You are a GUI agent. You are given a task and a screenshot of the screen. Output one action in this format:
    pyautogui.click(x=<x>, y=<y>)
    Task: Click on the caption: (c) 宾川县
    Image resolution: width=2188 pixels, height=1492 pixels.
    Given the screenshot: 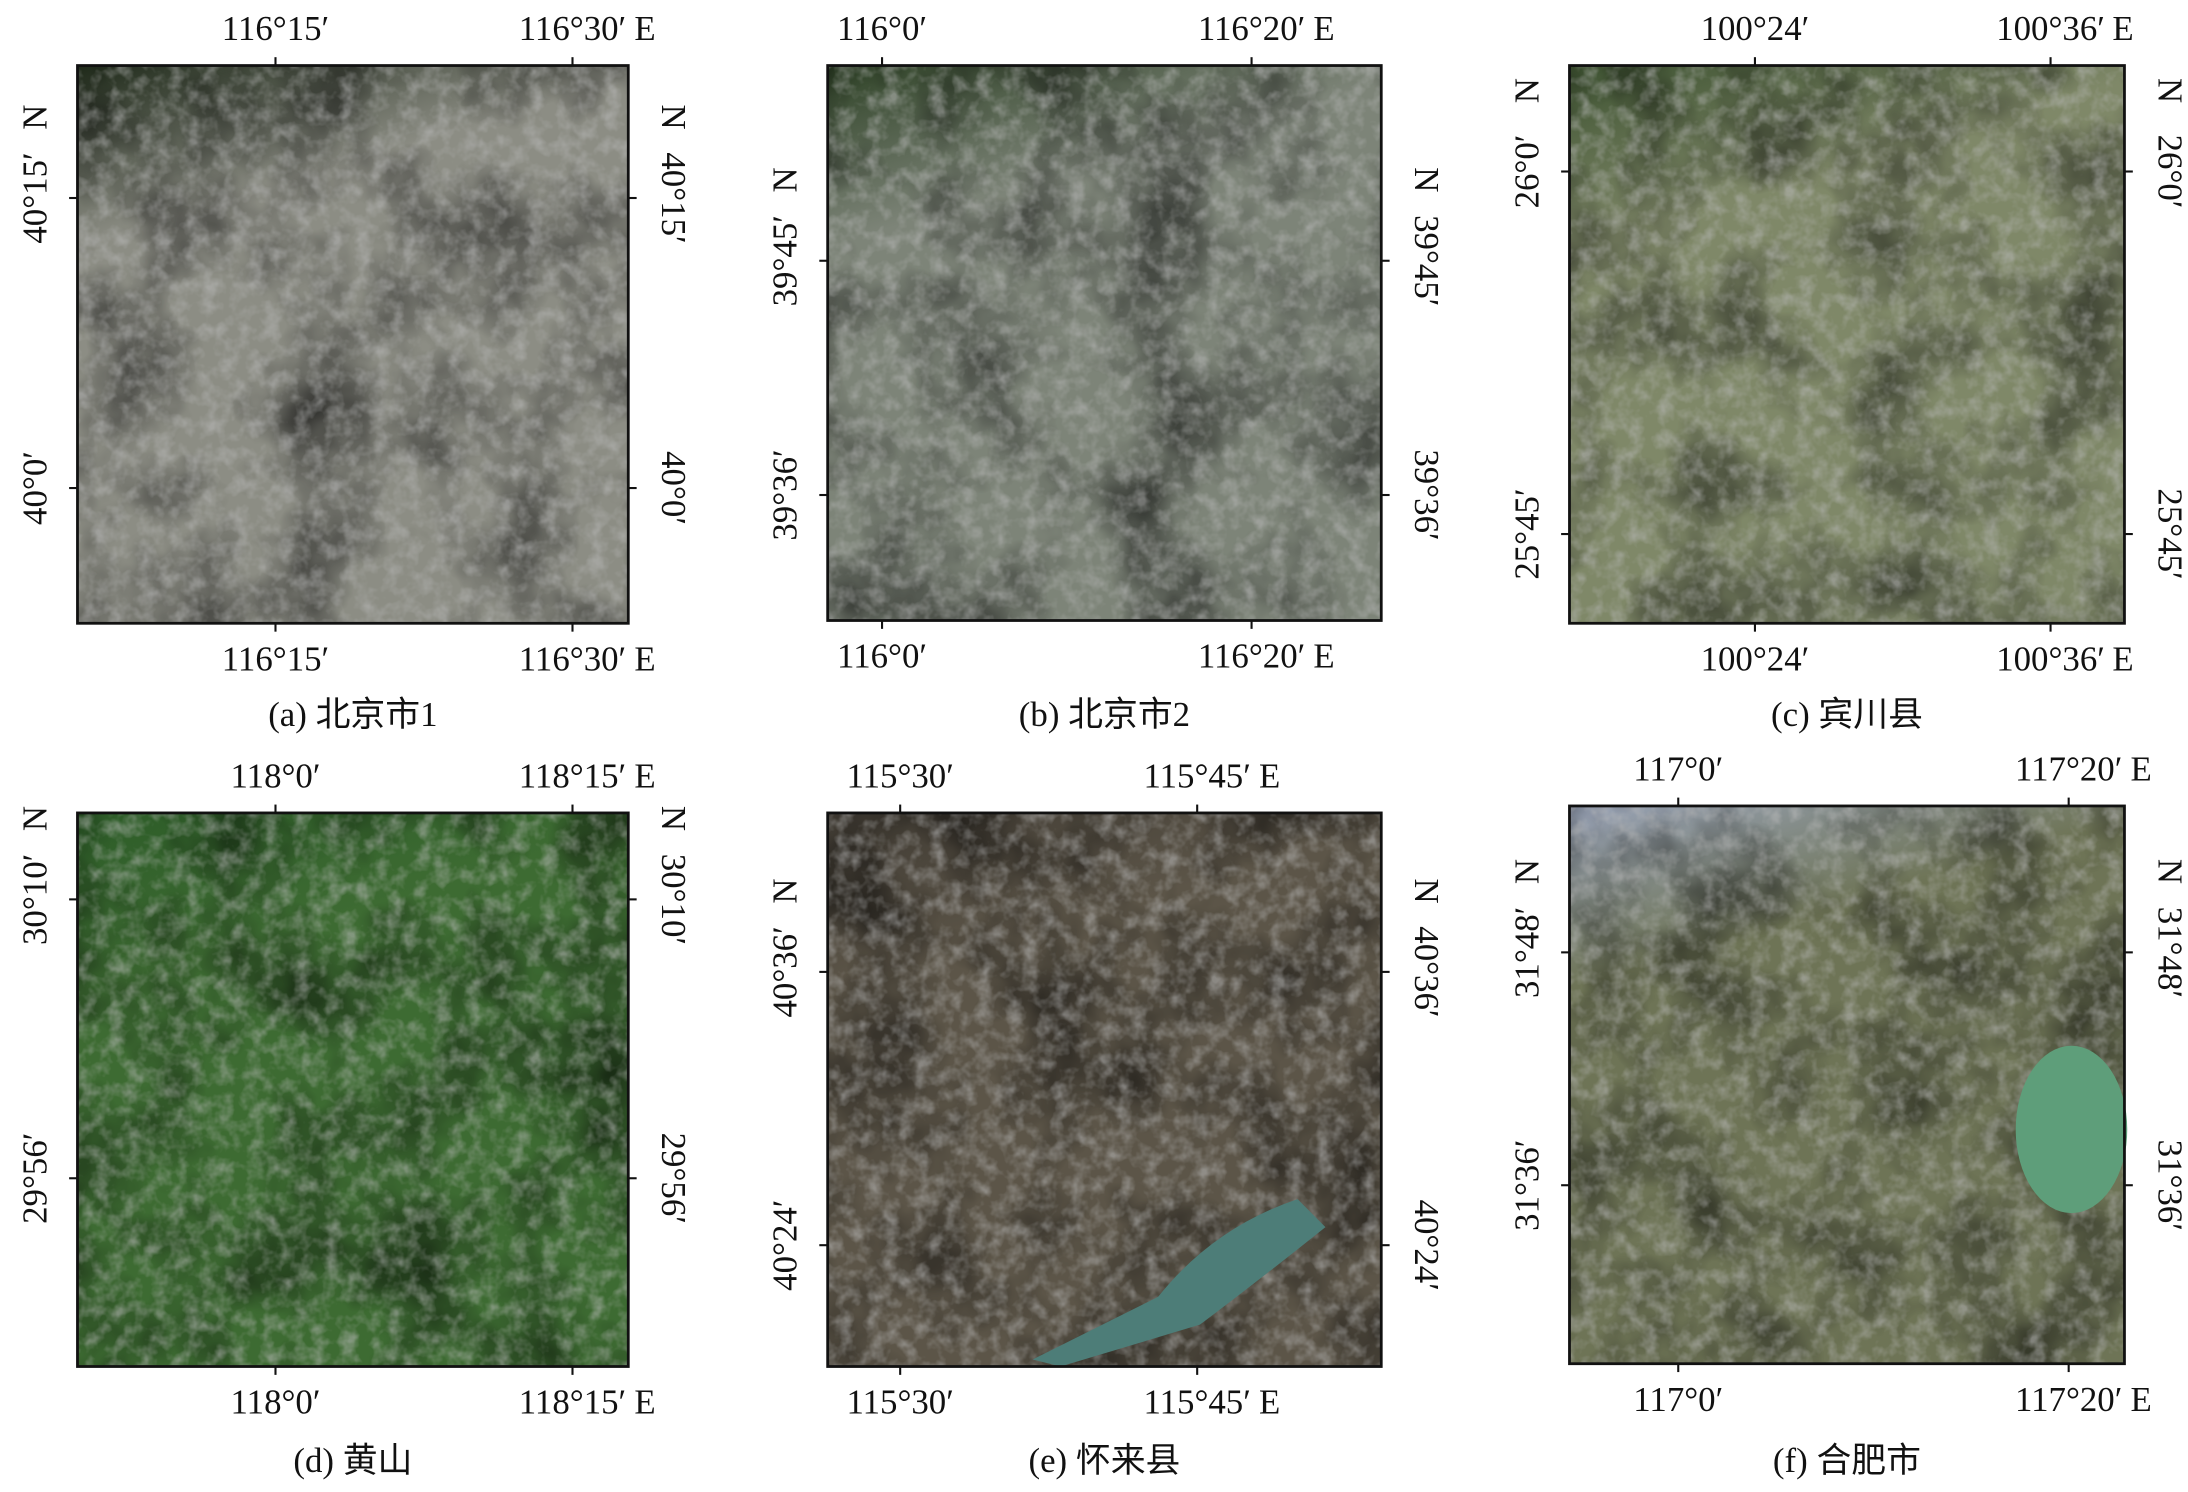 What is the action you would take?
    pyautogui.click(x=1847, y=714)
    